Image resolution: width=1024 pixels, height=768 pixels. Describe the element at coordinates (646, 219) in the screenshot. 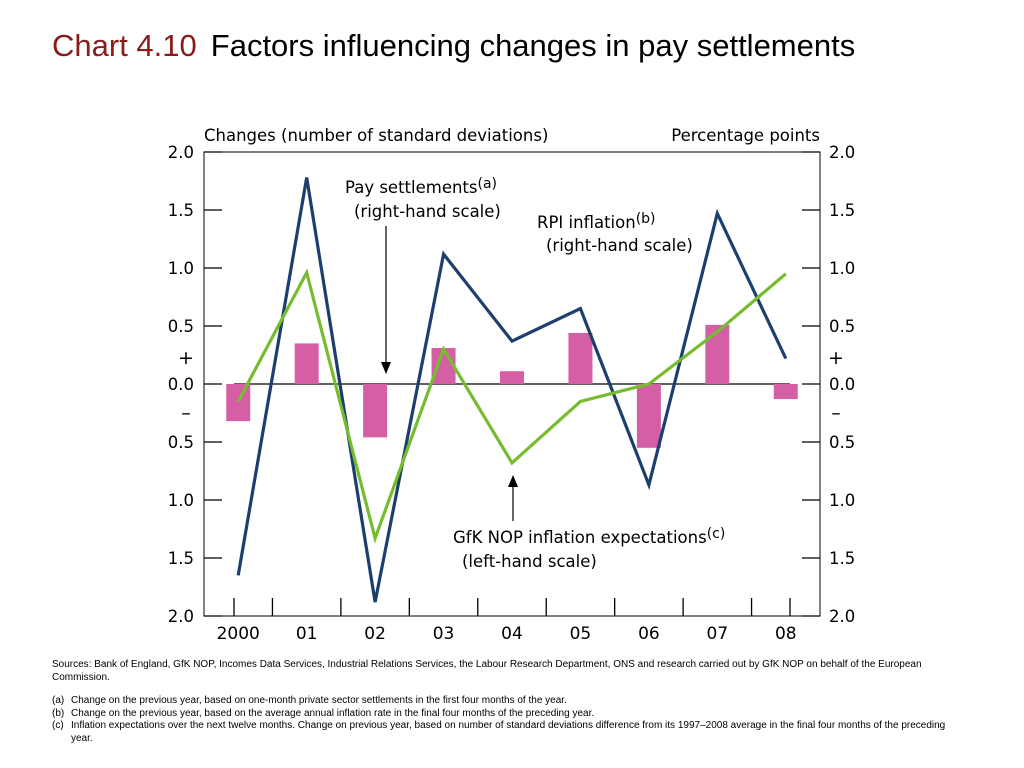

I see `annotation-rpi-inflation-sup: (b)` at that location.